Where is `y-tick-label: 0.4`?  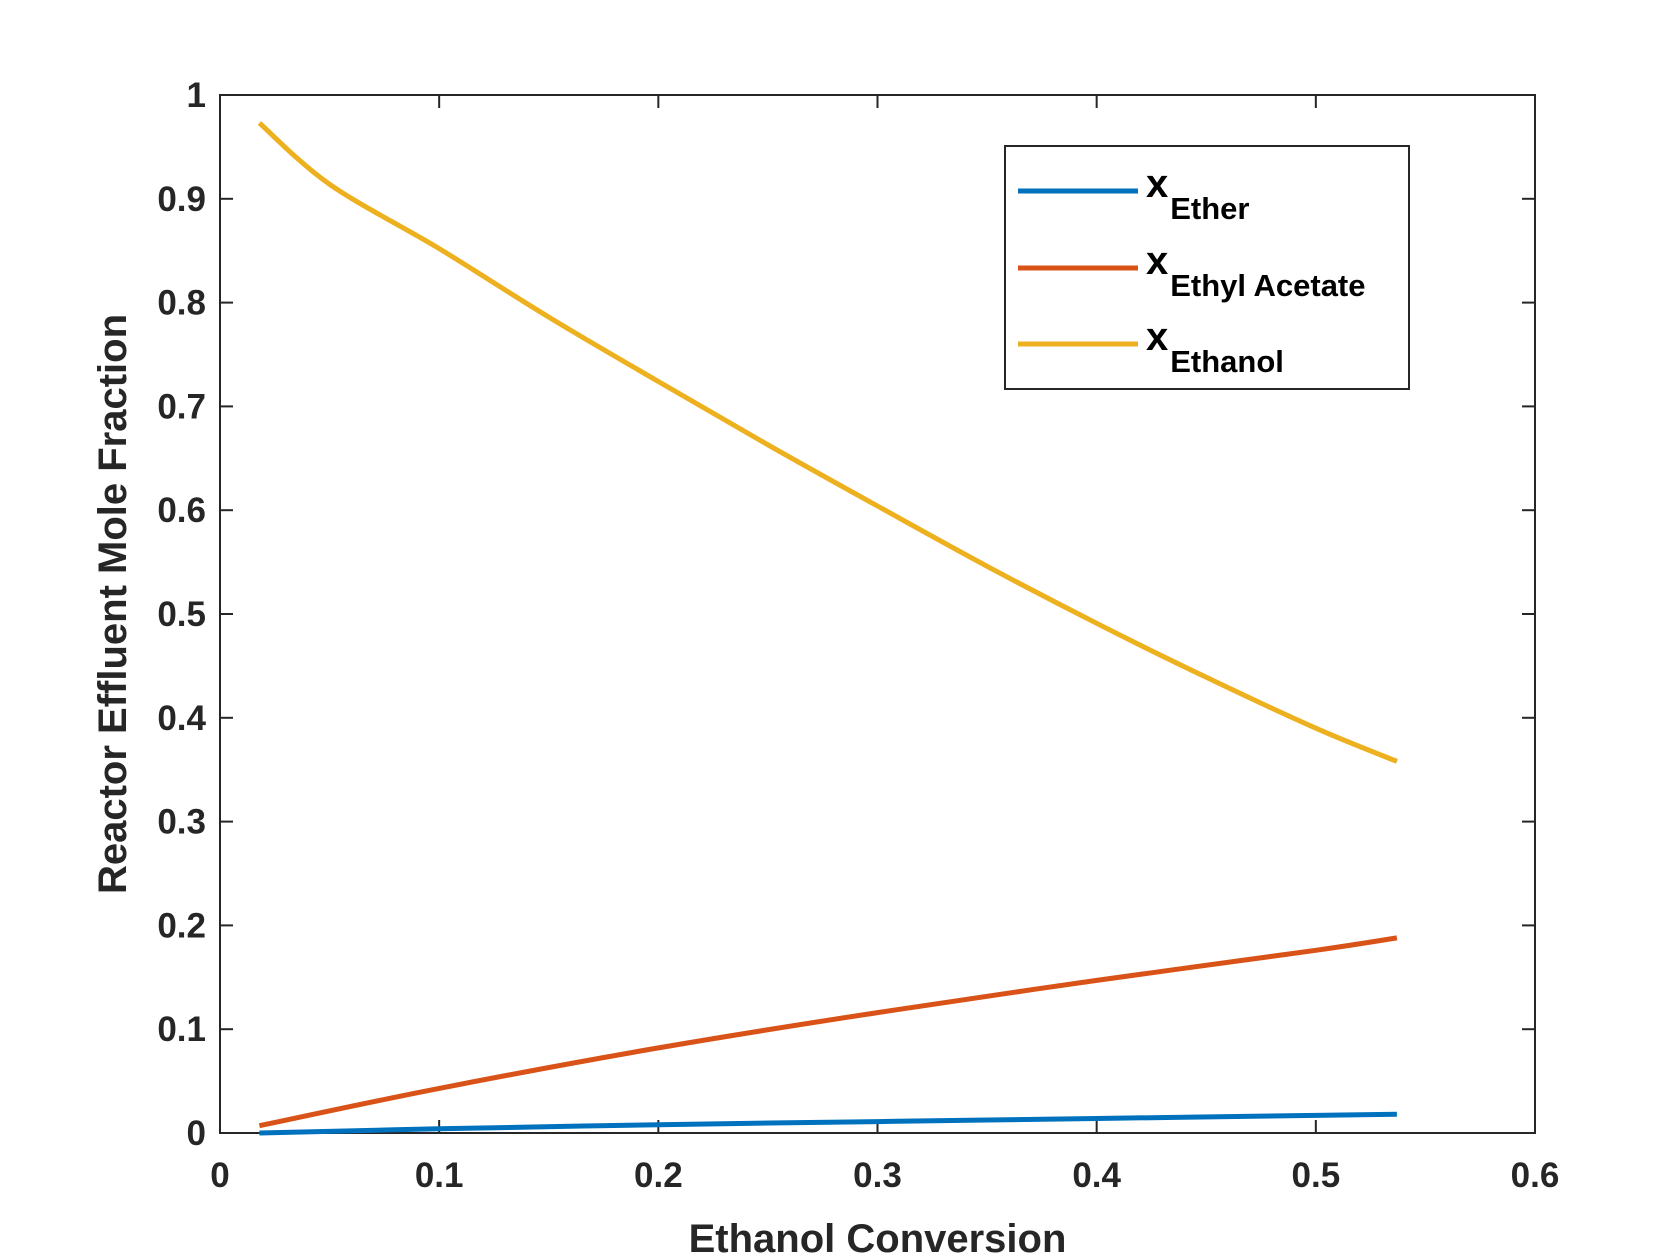 y-tick-label: 0.4 is located at coordinates (181, 718).